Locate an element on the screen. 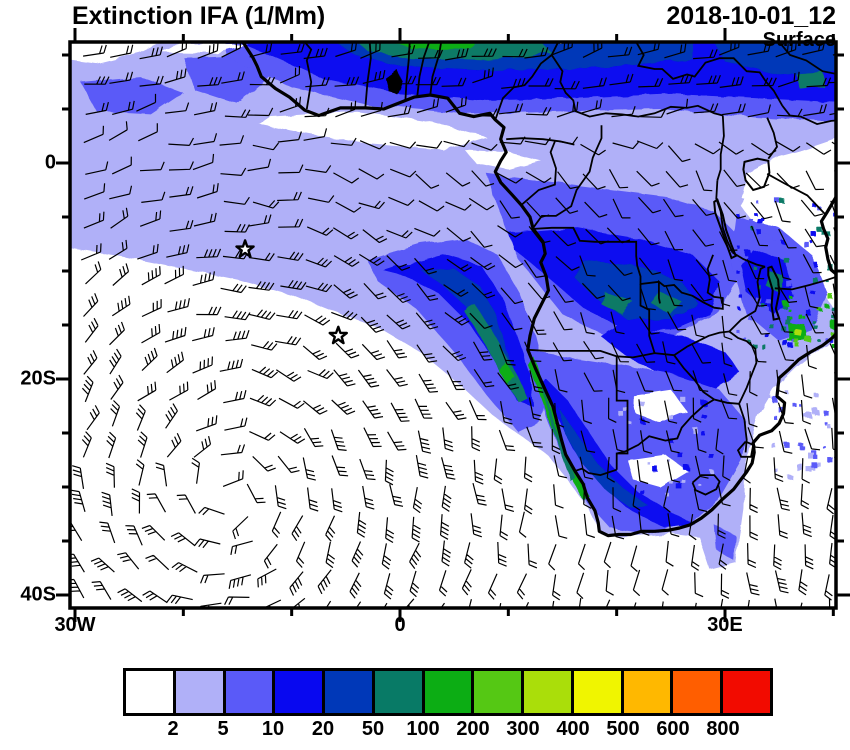 The image size is (850, 750). colorbar-label: 50 is located at coordinates (373, 729).